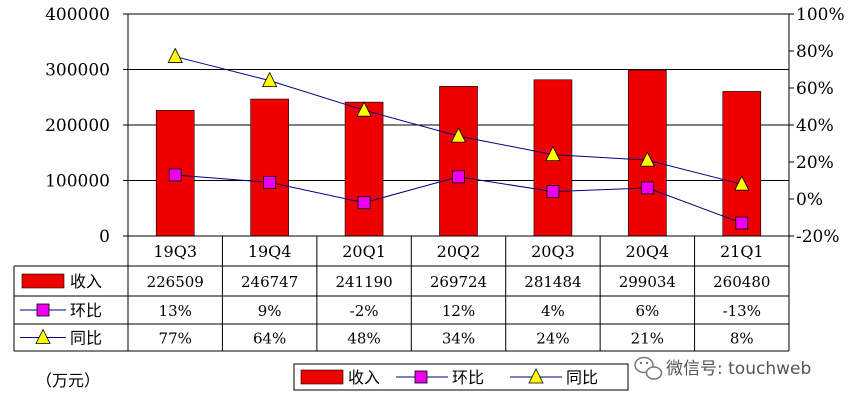  What do you see at coordinates (364, 377) in the screenshot?
I see `legend-label-revenue: 收入` at bounding box center [364, 377].